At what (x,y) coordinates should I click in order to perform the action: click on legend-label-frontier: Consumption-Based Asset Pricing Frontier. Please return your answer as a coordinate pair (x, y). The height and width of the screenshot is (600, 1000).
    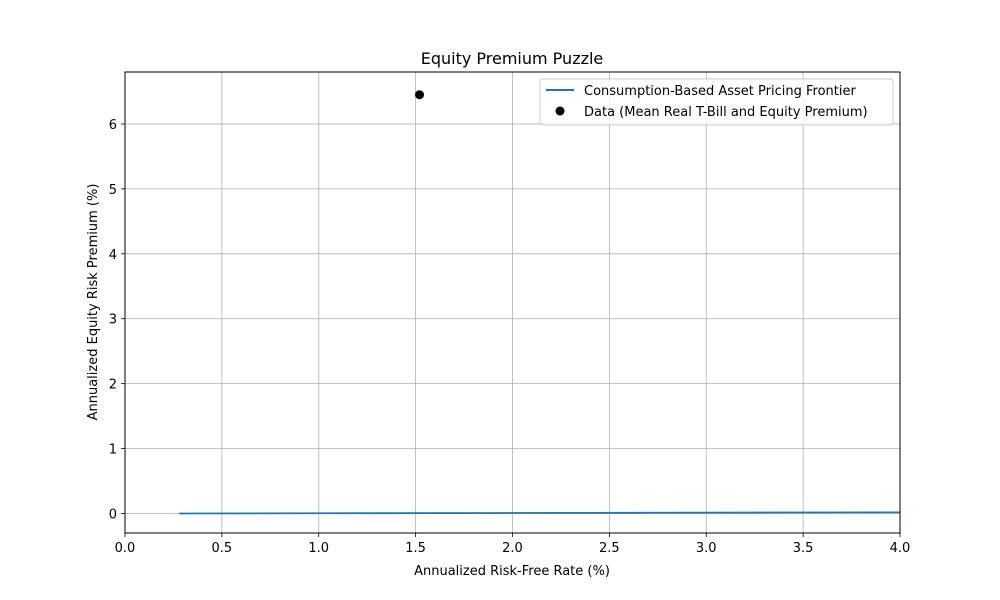
    Looking at the image, I should click on (720, 91).